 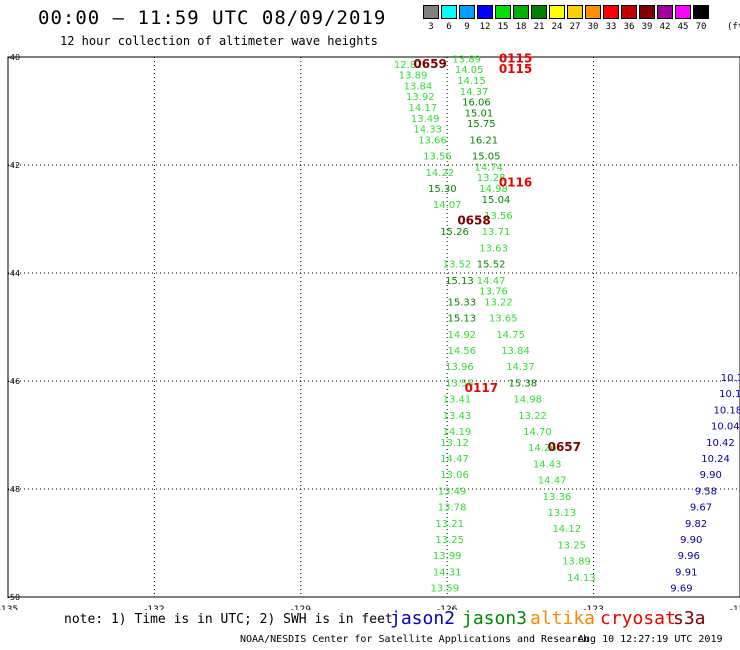 I want to click on wave-height-label: 14.19, so click(x=457, y=432).